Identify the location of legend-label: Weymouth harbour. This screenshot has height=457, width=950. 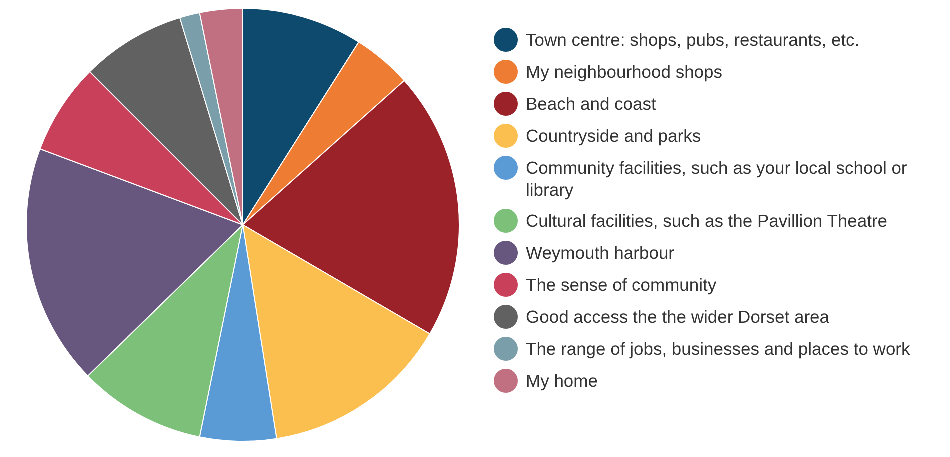
(600, 253).